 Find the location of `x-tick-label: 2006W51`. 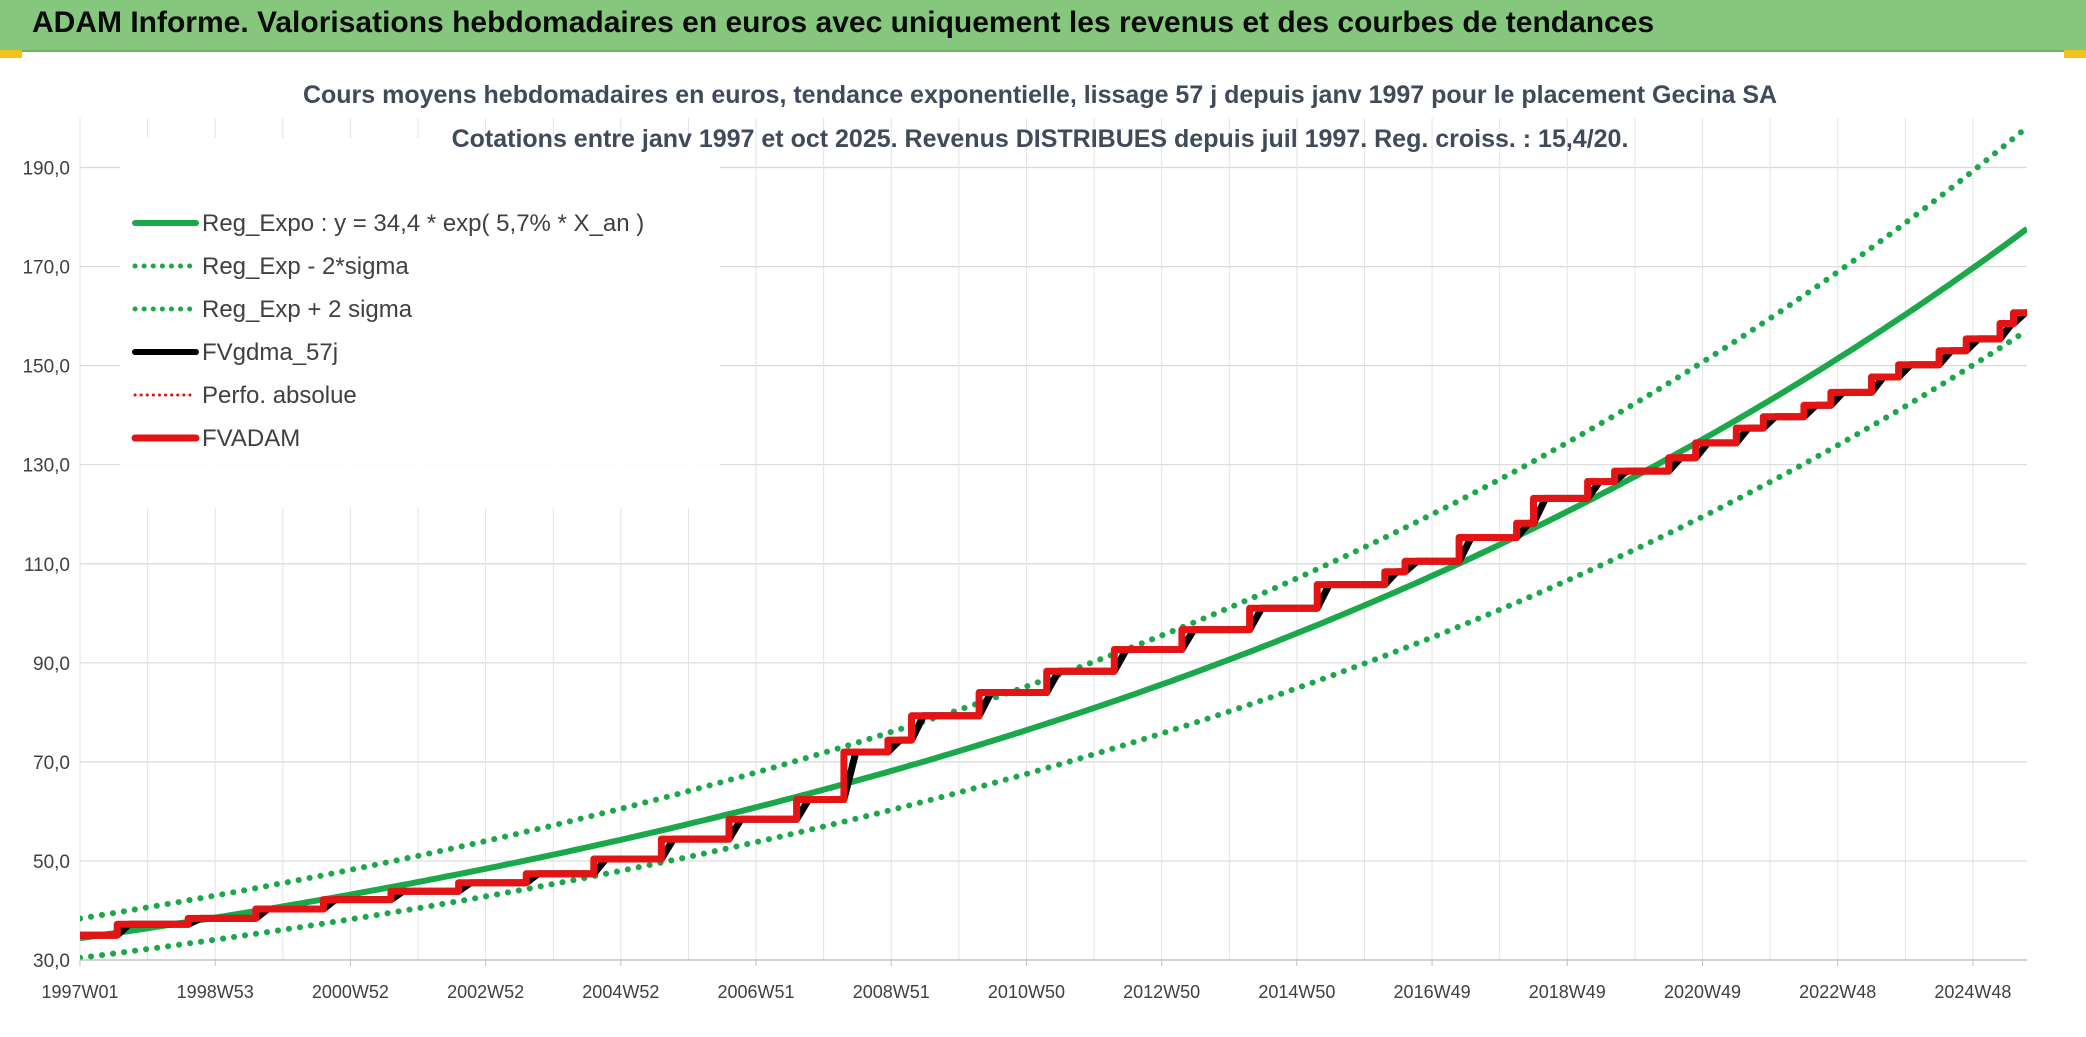

x-tick-label: 2006W51 is located at coordinates (756, 992).